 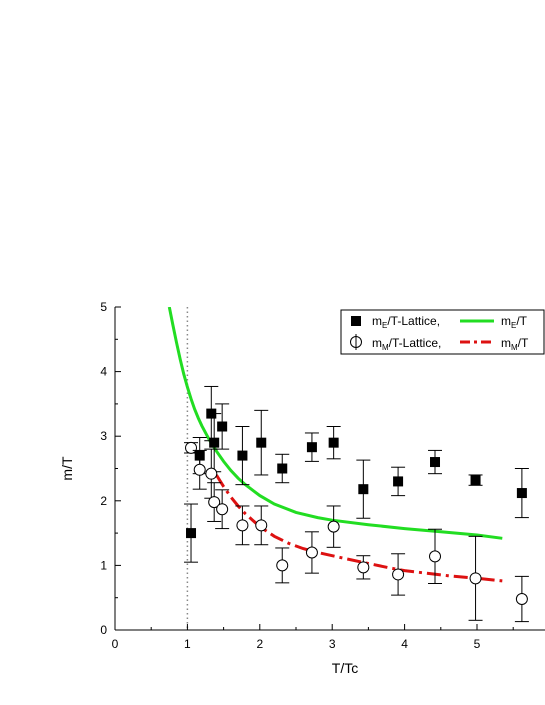 I want to click on y-axis-title: m/T, so click(x=67, y=468).